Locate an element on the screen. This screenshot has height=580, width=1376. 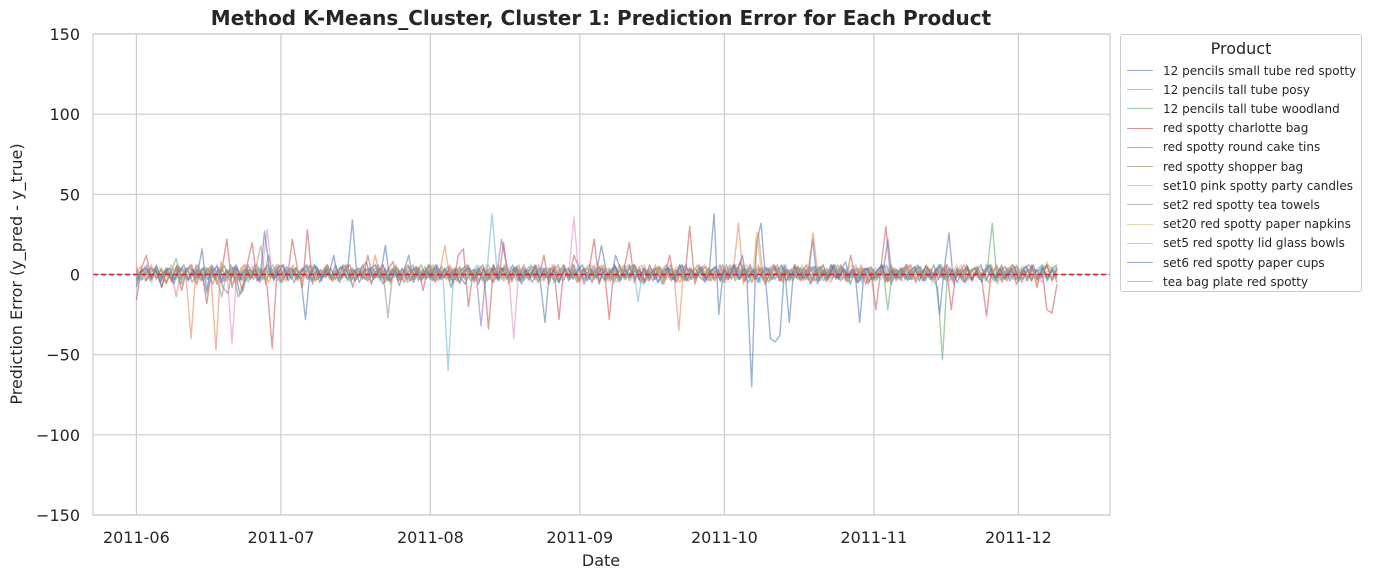
y-tick-label: 50 is located at coordinates (70, 194).